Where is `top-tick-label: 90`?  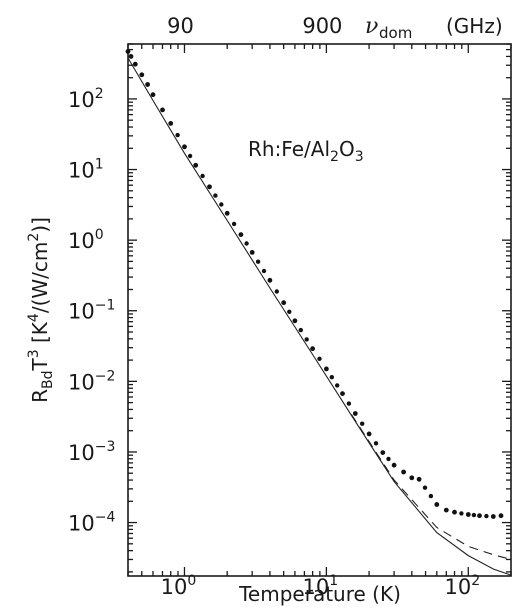
top-tick-label: 90 is located at coordinates (180, 26).